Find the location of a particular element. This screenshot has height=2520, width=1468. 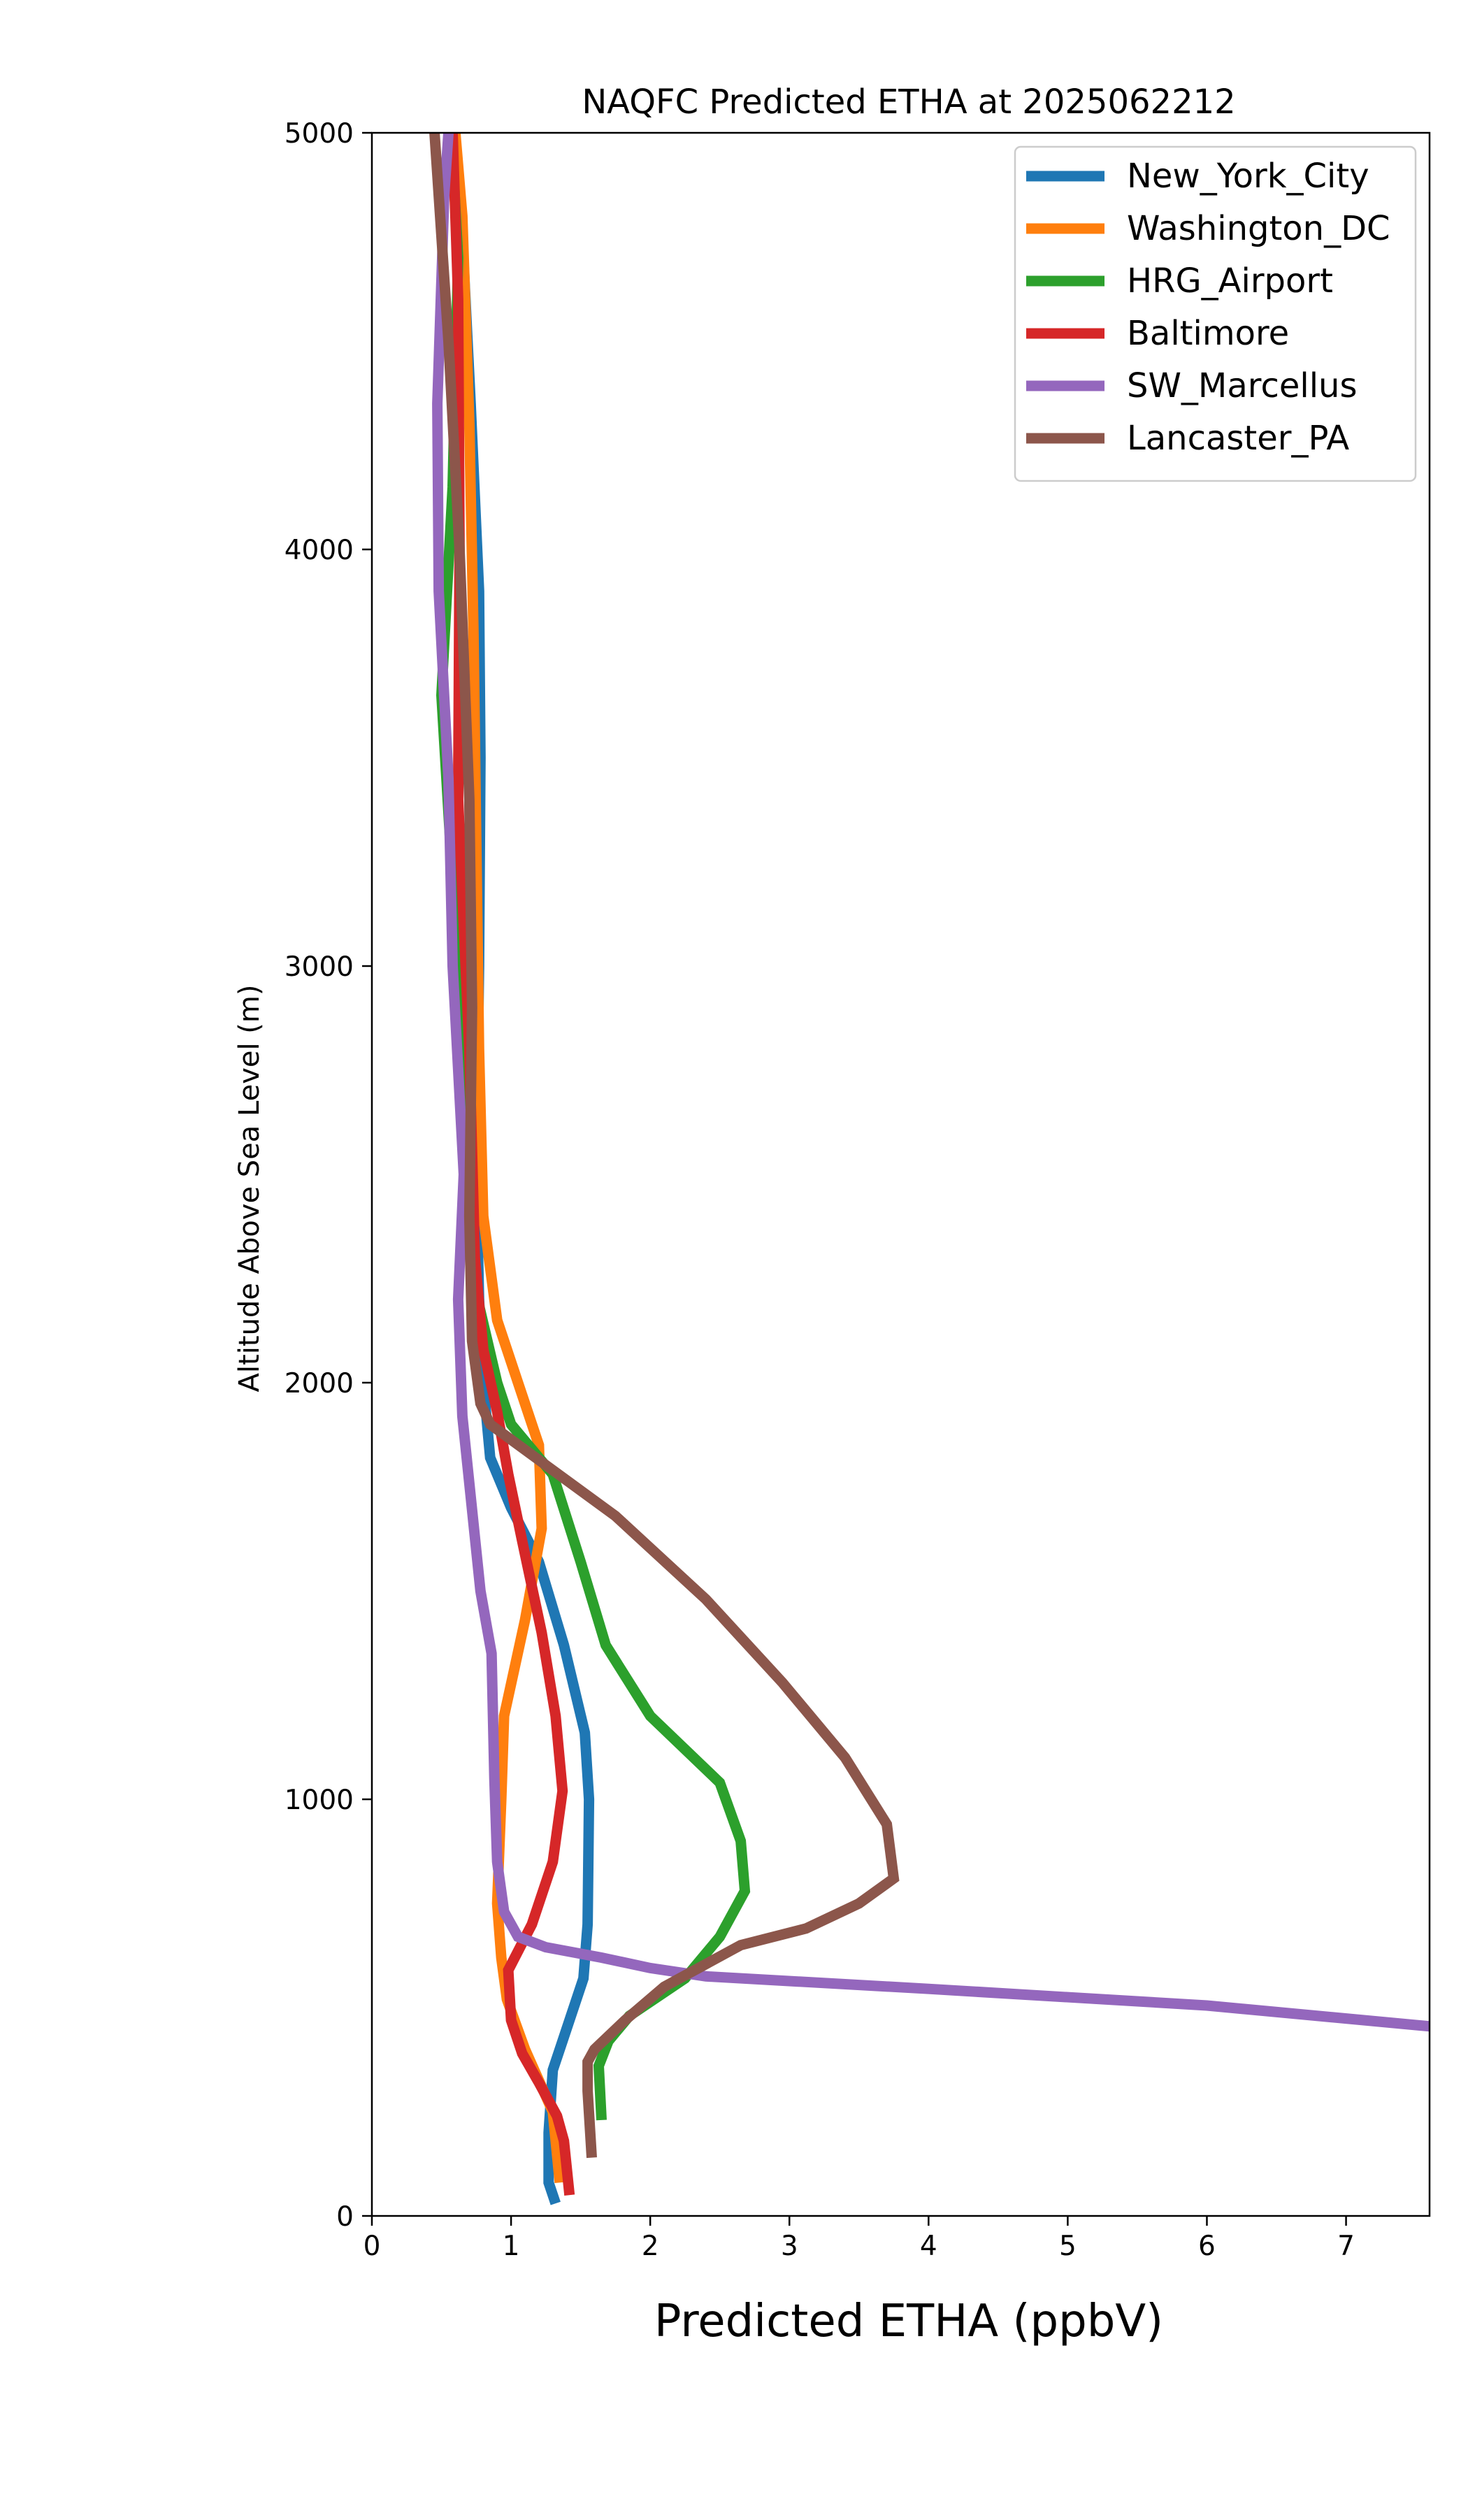

x-axis-label: Predicted ETHA (ppbV) is located at coordinates (908, 2321).